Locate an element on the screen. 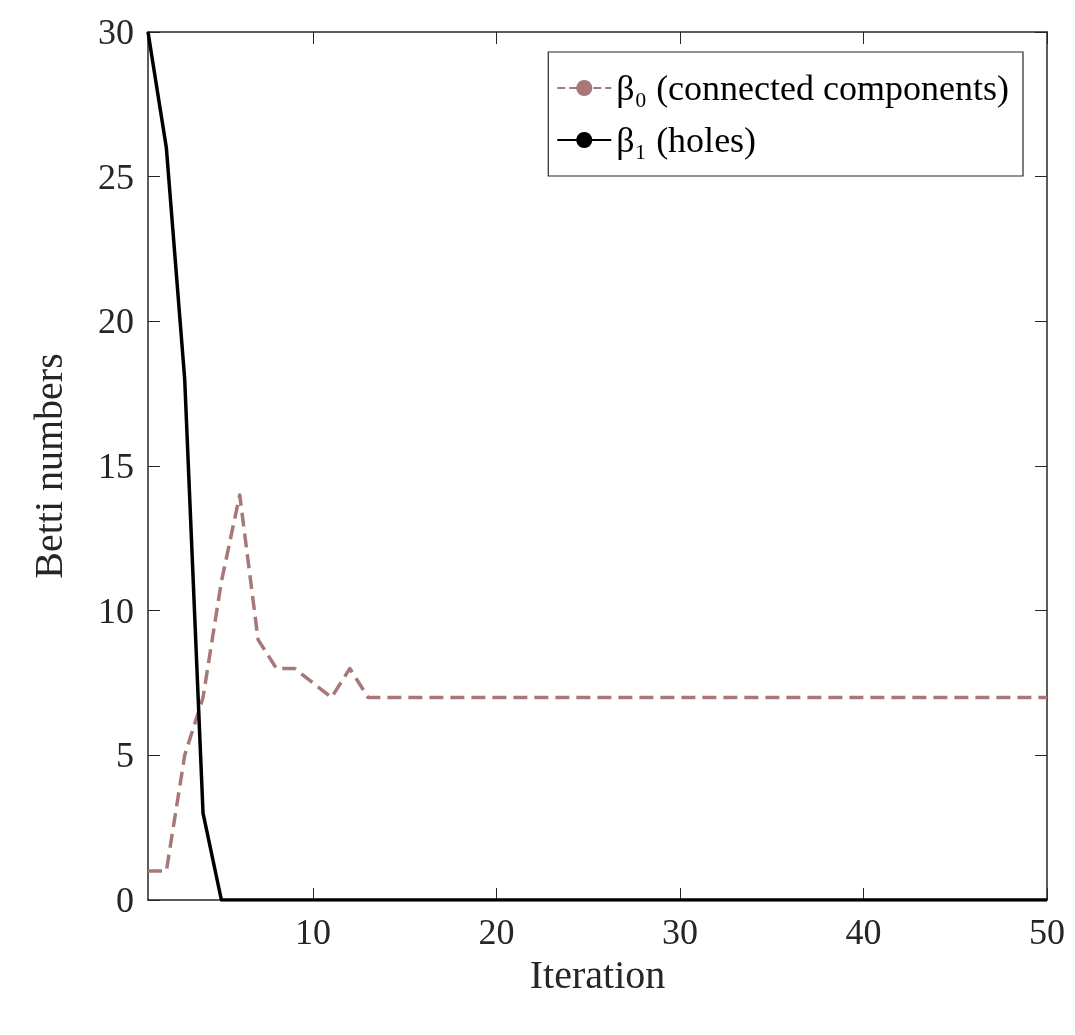  y-tick-label: 5 is located at coordinates (125, 755).